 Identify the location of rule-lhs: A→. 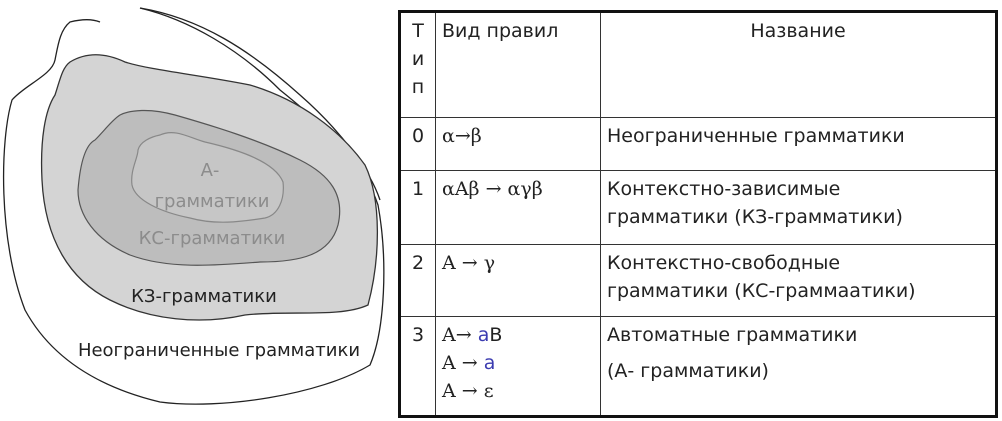
(460, 335).